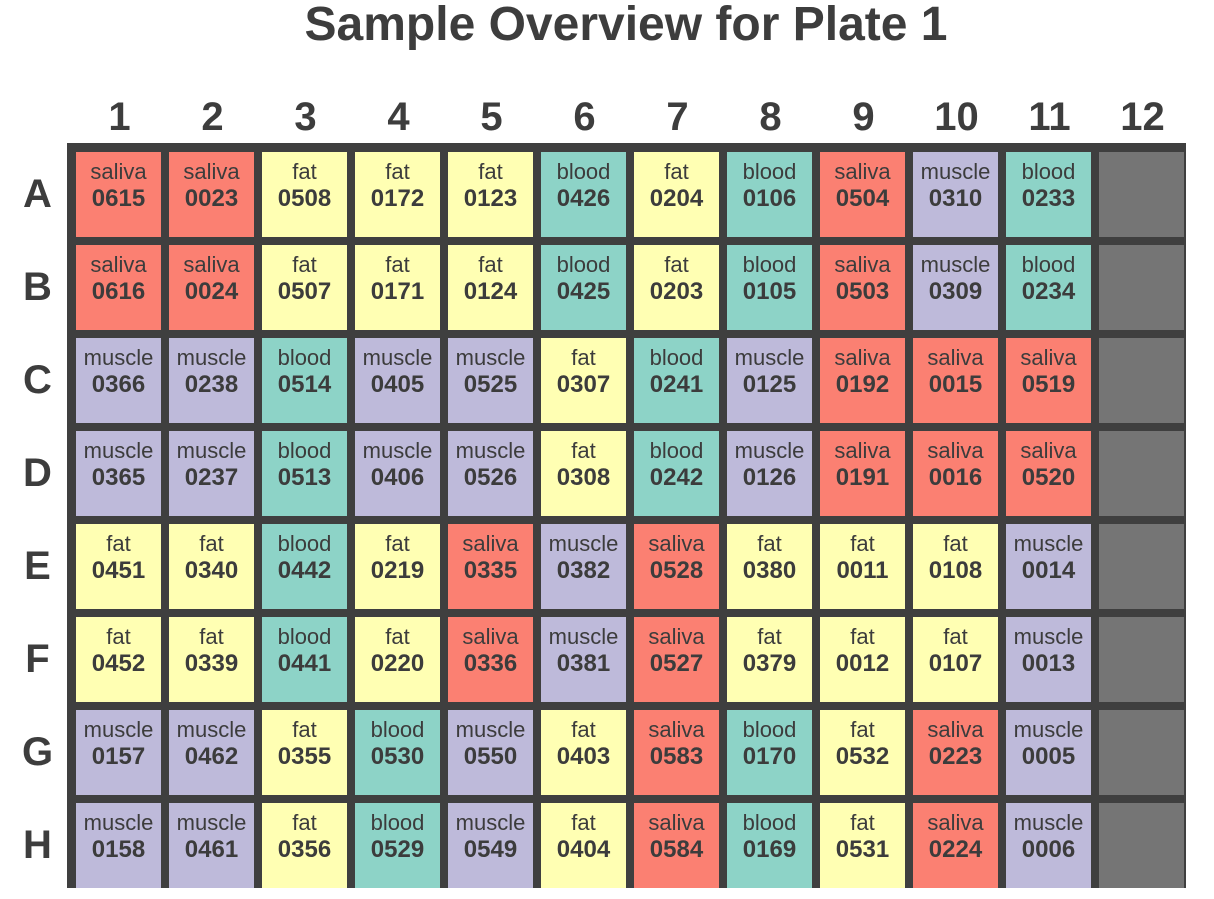 This screenshot has width=1214, height=899. What do you see at coordinates (37, 380) in the screenshot?
I see `row-label-C: C` at bounding box center [37, 380].